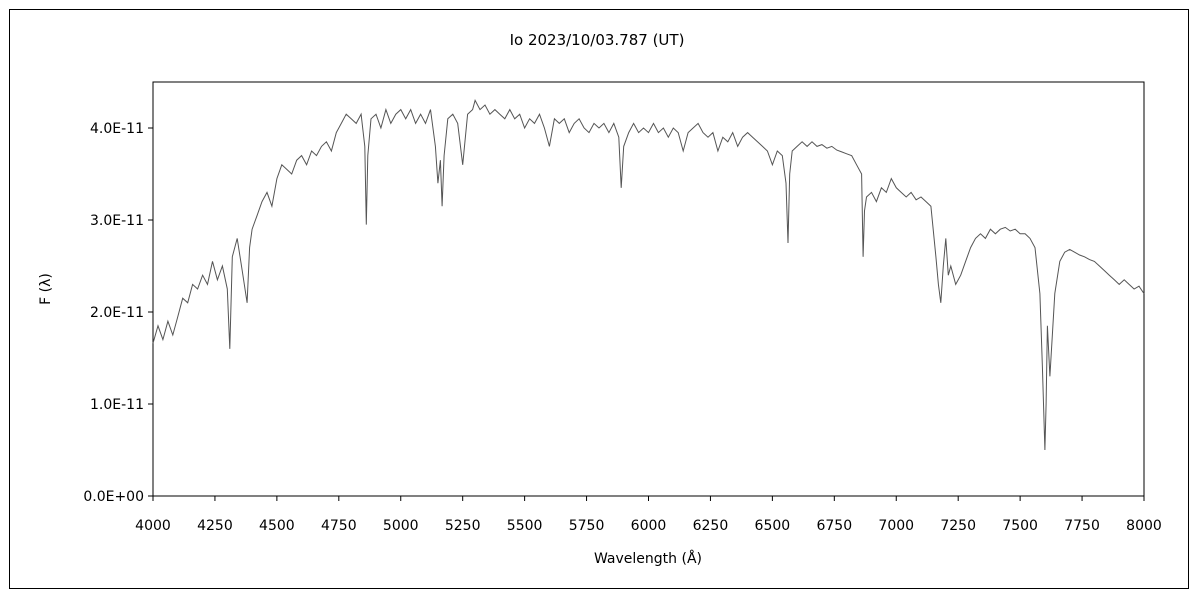 This screenshot has width=1200, height=600. I want to click on x-tick-label: 5000, so click(401, 526).